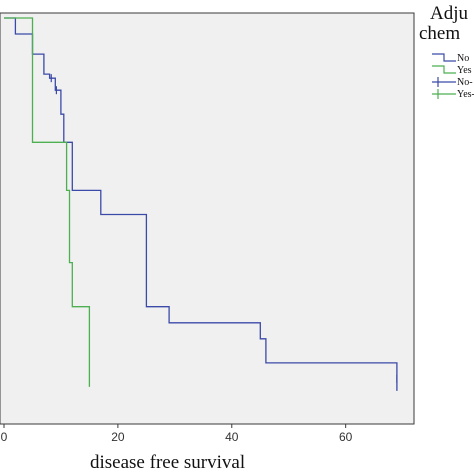 This screenshot has width=474, height=474. I want to click on legend-label-3: Yes-, so click(465, 94).